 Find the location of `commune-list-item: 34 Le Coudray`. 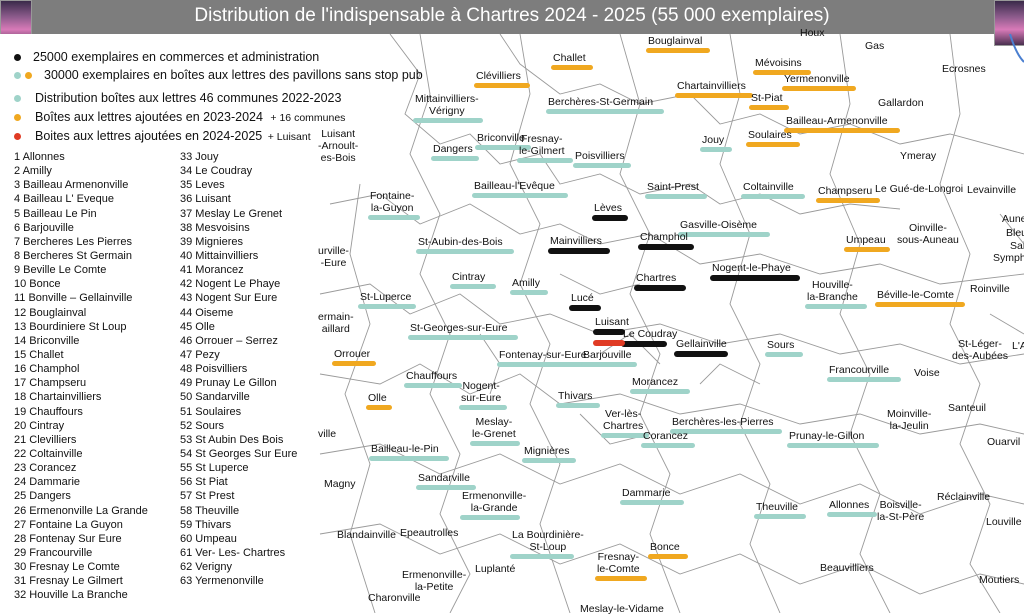

commune-list-item: 34 Le Coudray is located at coordinates (216, 171).